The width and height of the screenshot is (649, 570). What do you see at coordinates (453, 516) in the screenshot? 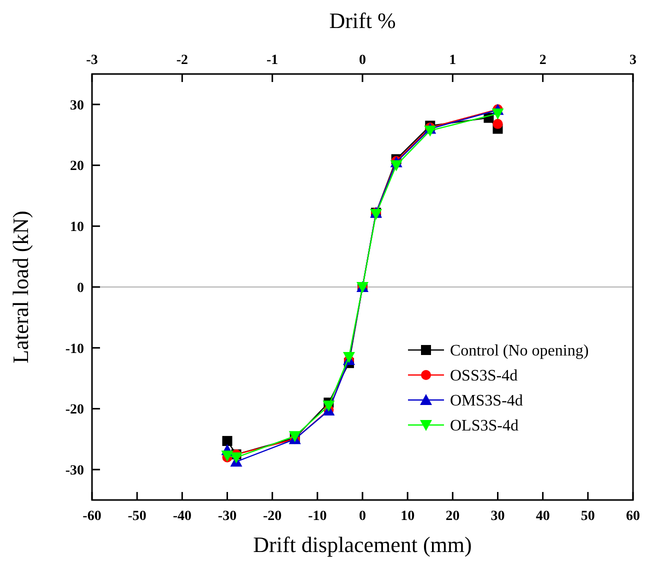
I see `x-tick-label: 20` at bounding box center [453, 516].